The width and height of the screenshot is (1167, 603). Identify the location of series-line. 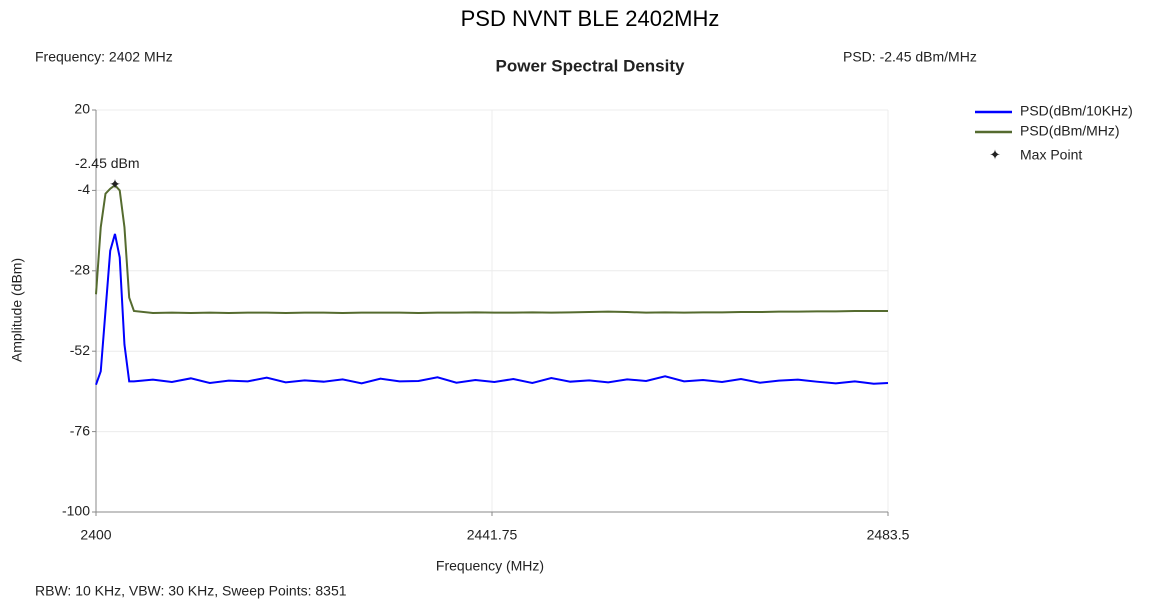
(491, 249).